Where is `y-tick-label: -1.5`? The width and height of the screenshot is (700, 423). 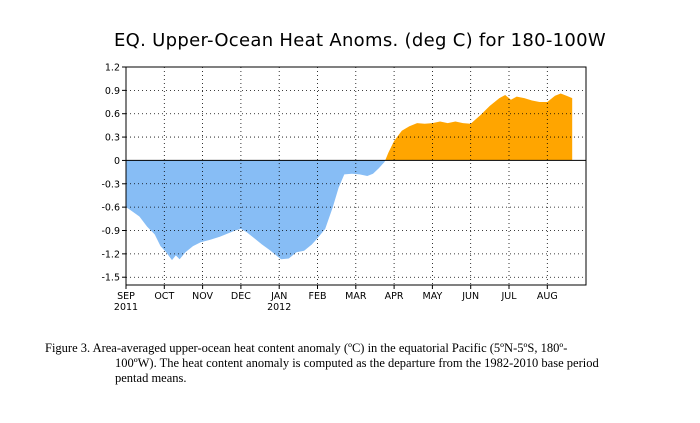
y-tick-label: -1.5 is located at coordinates (110, 278).